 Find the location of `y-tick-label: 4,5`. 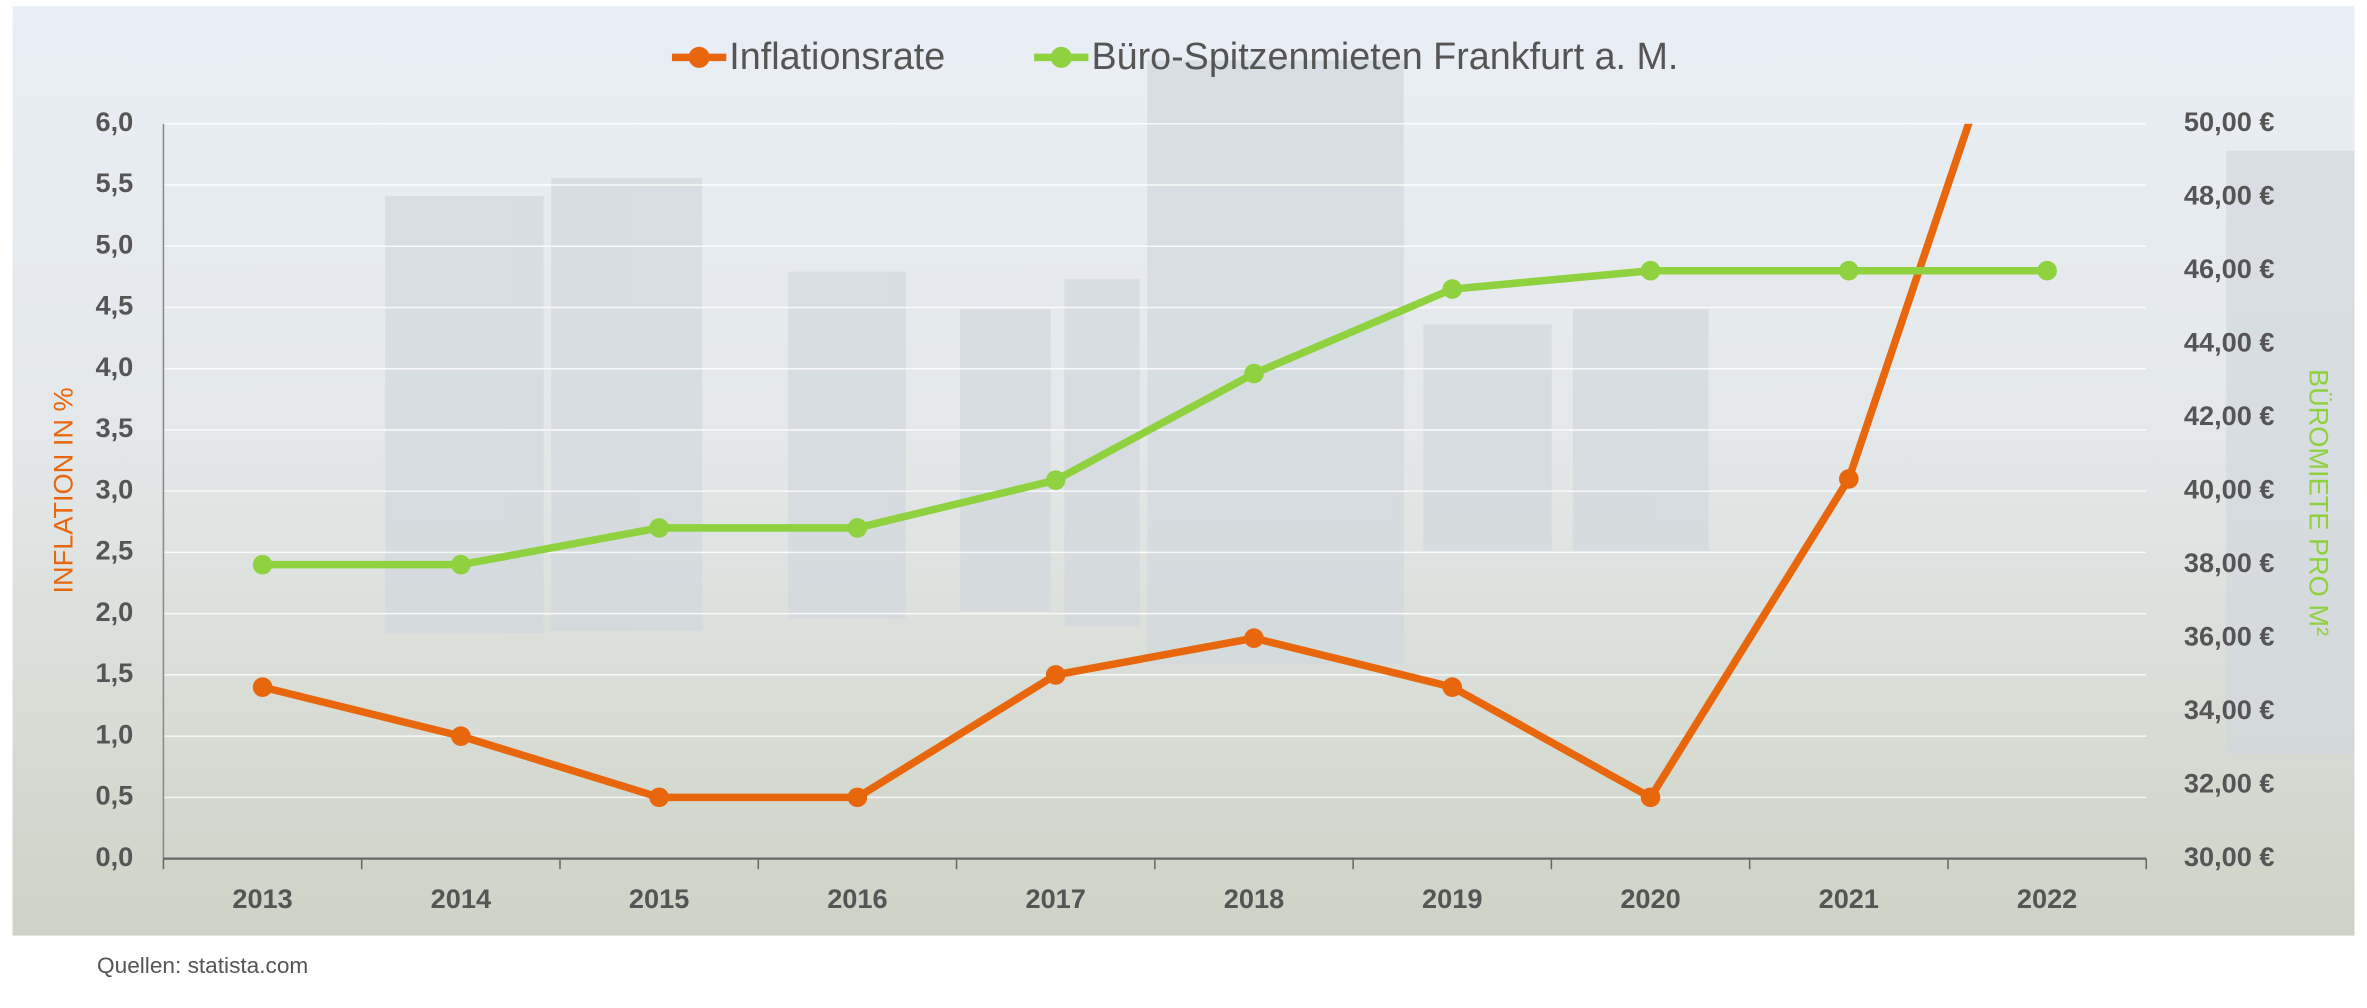

y-tick-label: 4,5 is located at coordinates (114, 305).